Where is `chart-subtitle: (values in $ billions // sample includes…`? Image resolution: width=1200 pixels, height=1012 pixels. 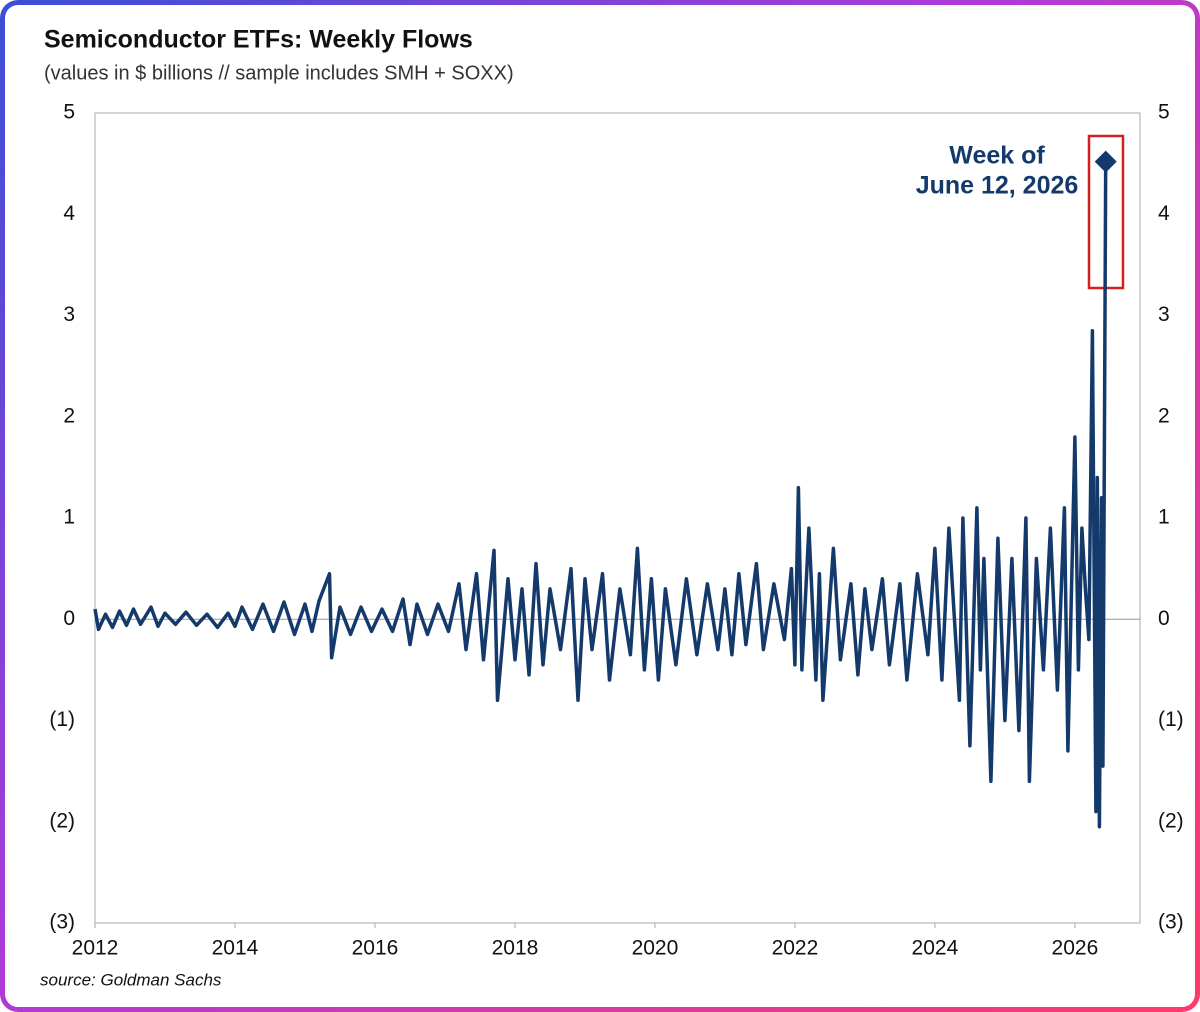
chart-subtitle: (values in $ billions // sample includes… is located at coordinates (279, 73).